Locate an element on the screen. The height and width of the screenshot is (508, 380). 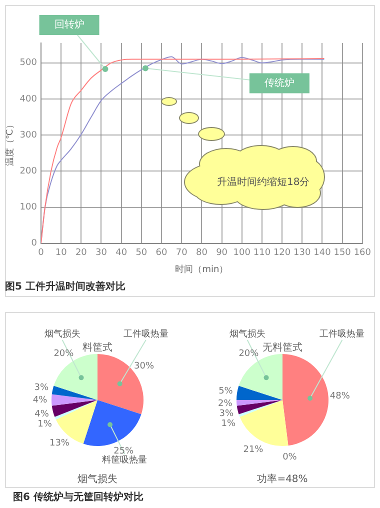
x-tick-label: 40 is located at coordinates (122, 253).